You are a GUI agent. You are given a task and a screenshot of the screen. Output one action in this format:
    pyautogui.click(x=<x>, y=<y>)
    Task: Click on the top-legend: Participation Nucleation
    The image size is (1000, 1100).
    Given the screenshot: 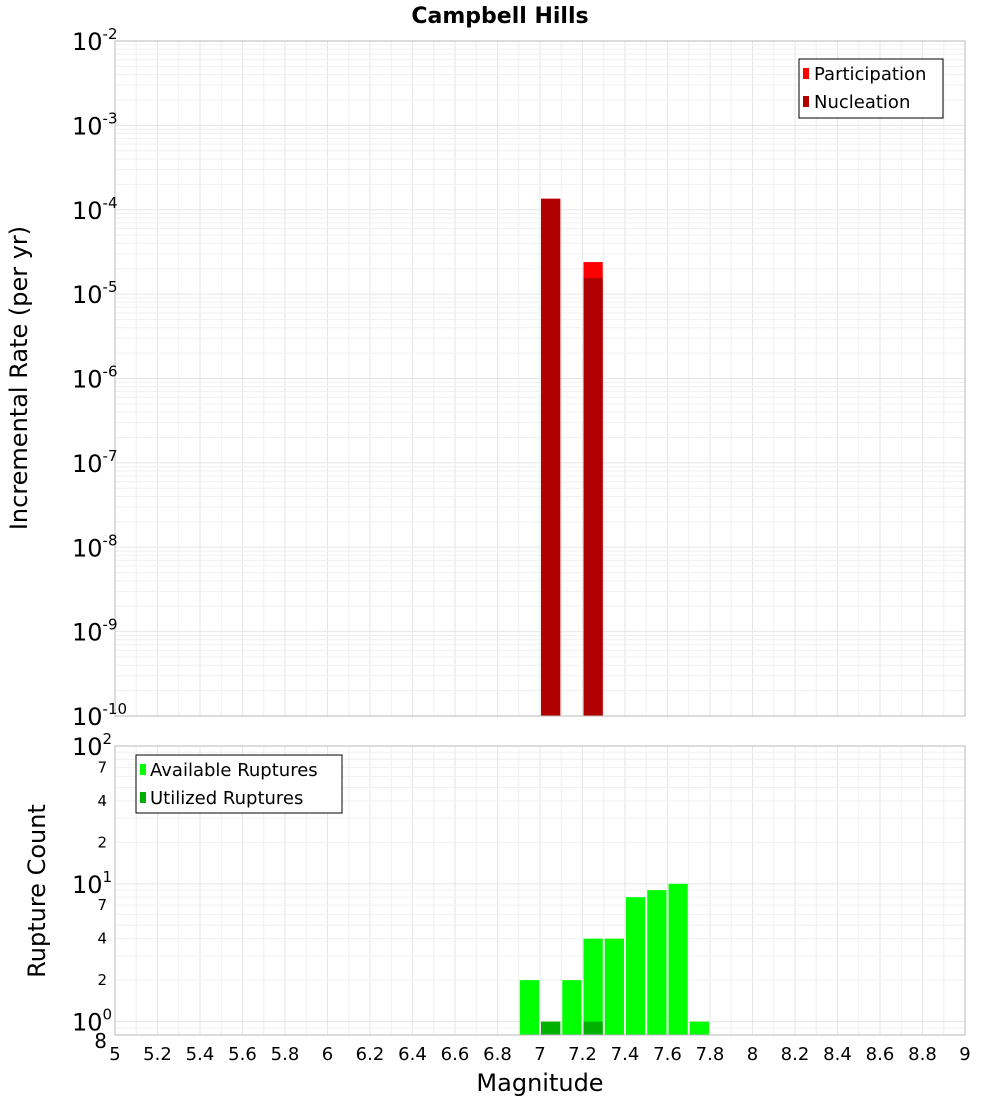 What is the action you would take?
    pyautogui.click(x=871, y=88)
    